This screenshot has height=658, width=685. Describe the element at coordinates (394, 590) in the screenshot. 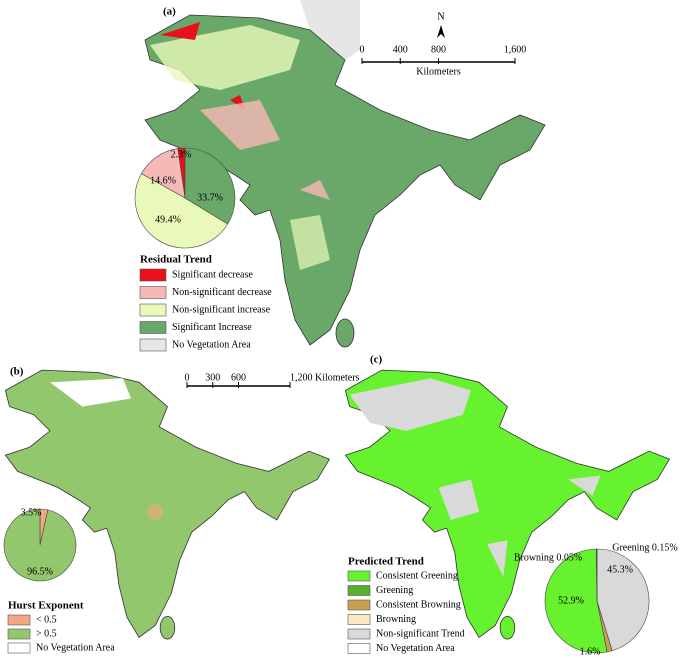

I see `legend-label: Greening` at that location.